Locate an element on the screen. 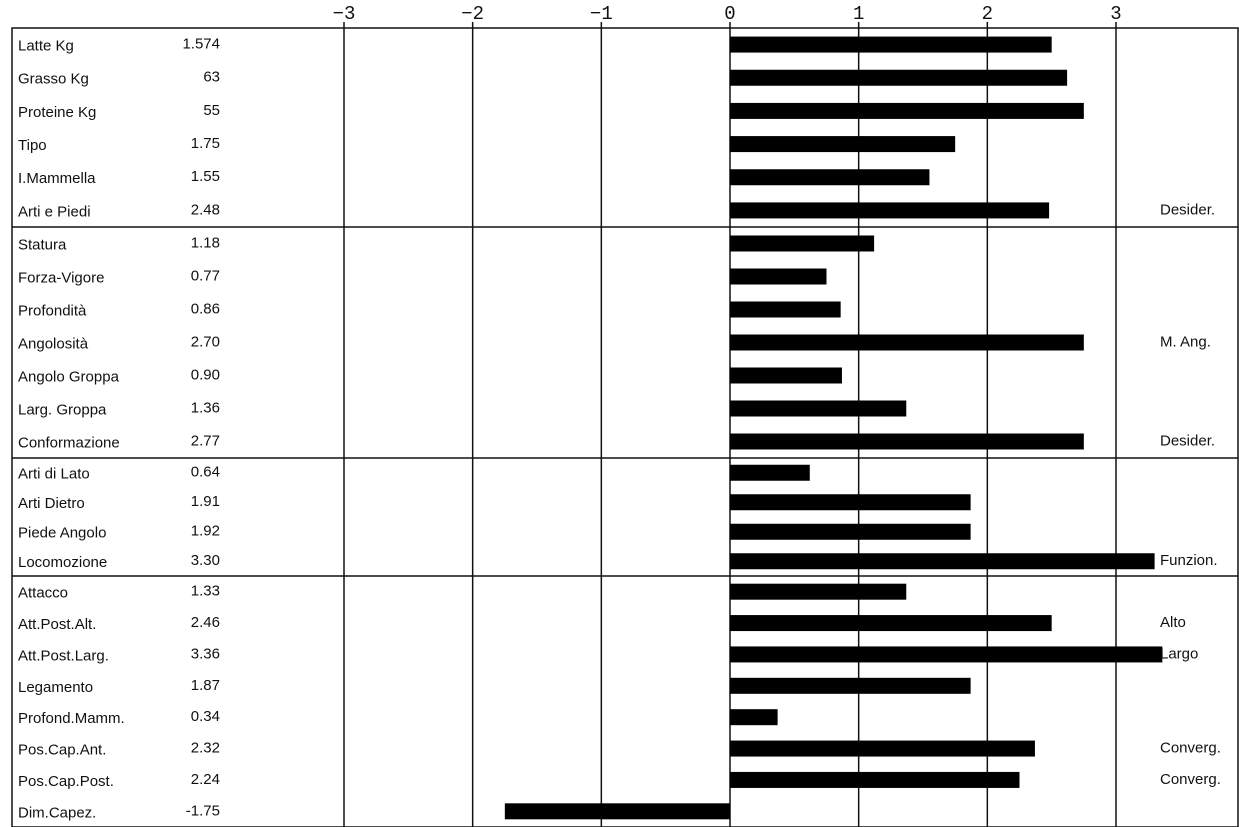 The width and height of the screenshot is (1239, 827). row-figure: 0.77 is located at coordinates (205, 275).